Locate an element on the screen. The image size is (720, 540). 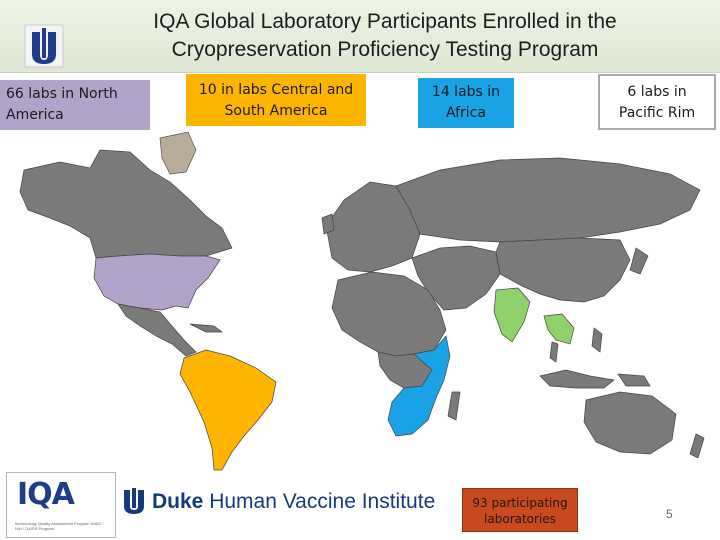
duke-d-icon is located at coordinates (134, 501).